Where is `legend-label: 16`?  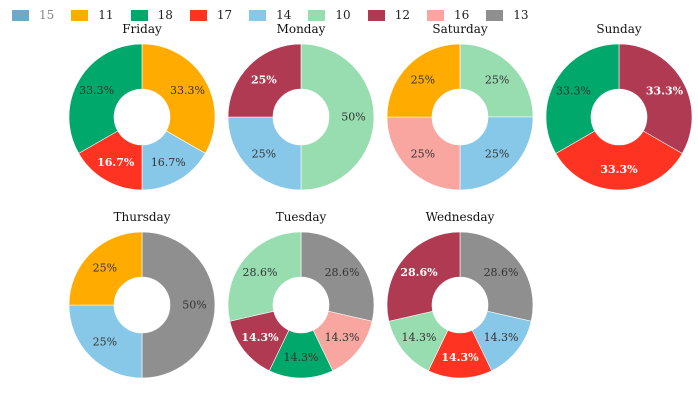
legend-label: 16 is located at coordinates (461, 15).